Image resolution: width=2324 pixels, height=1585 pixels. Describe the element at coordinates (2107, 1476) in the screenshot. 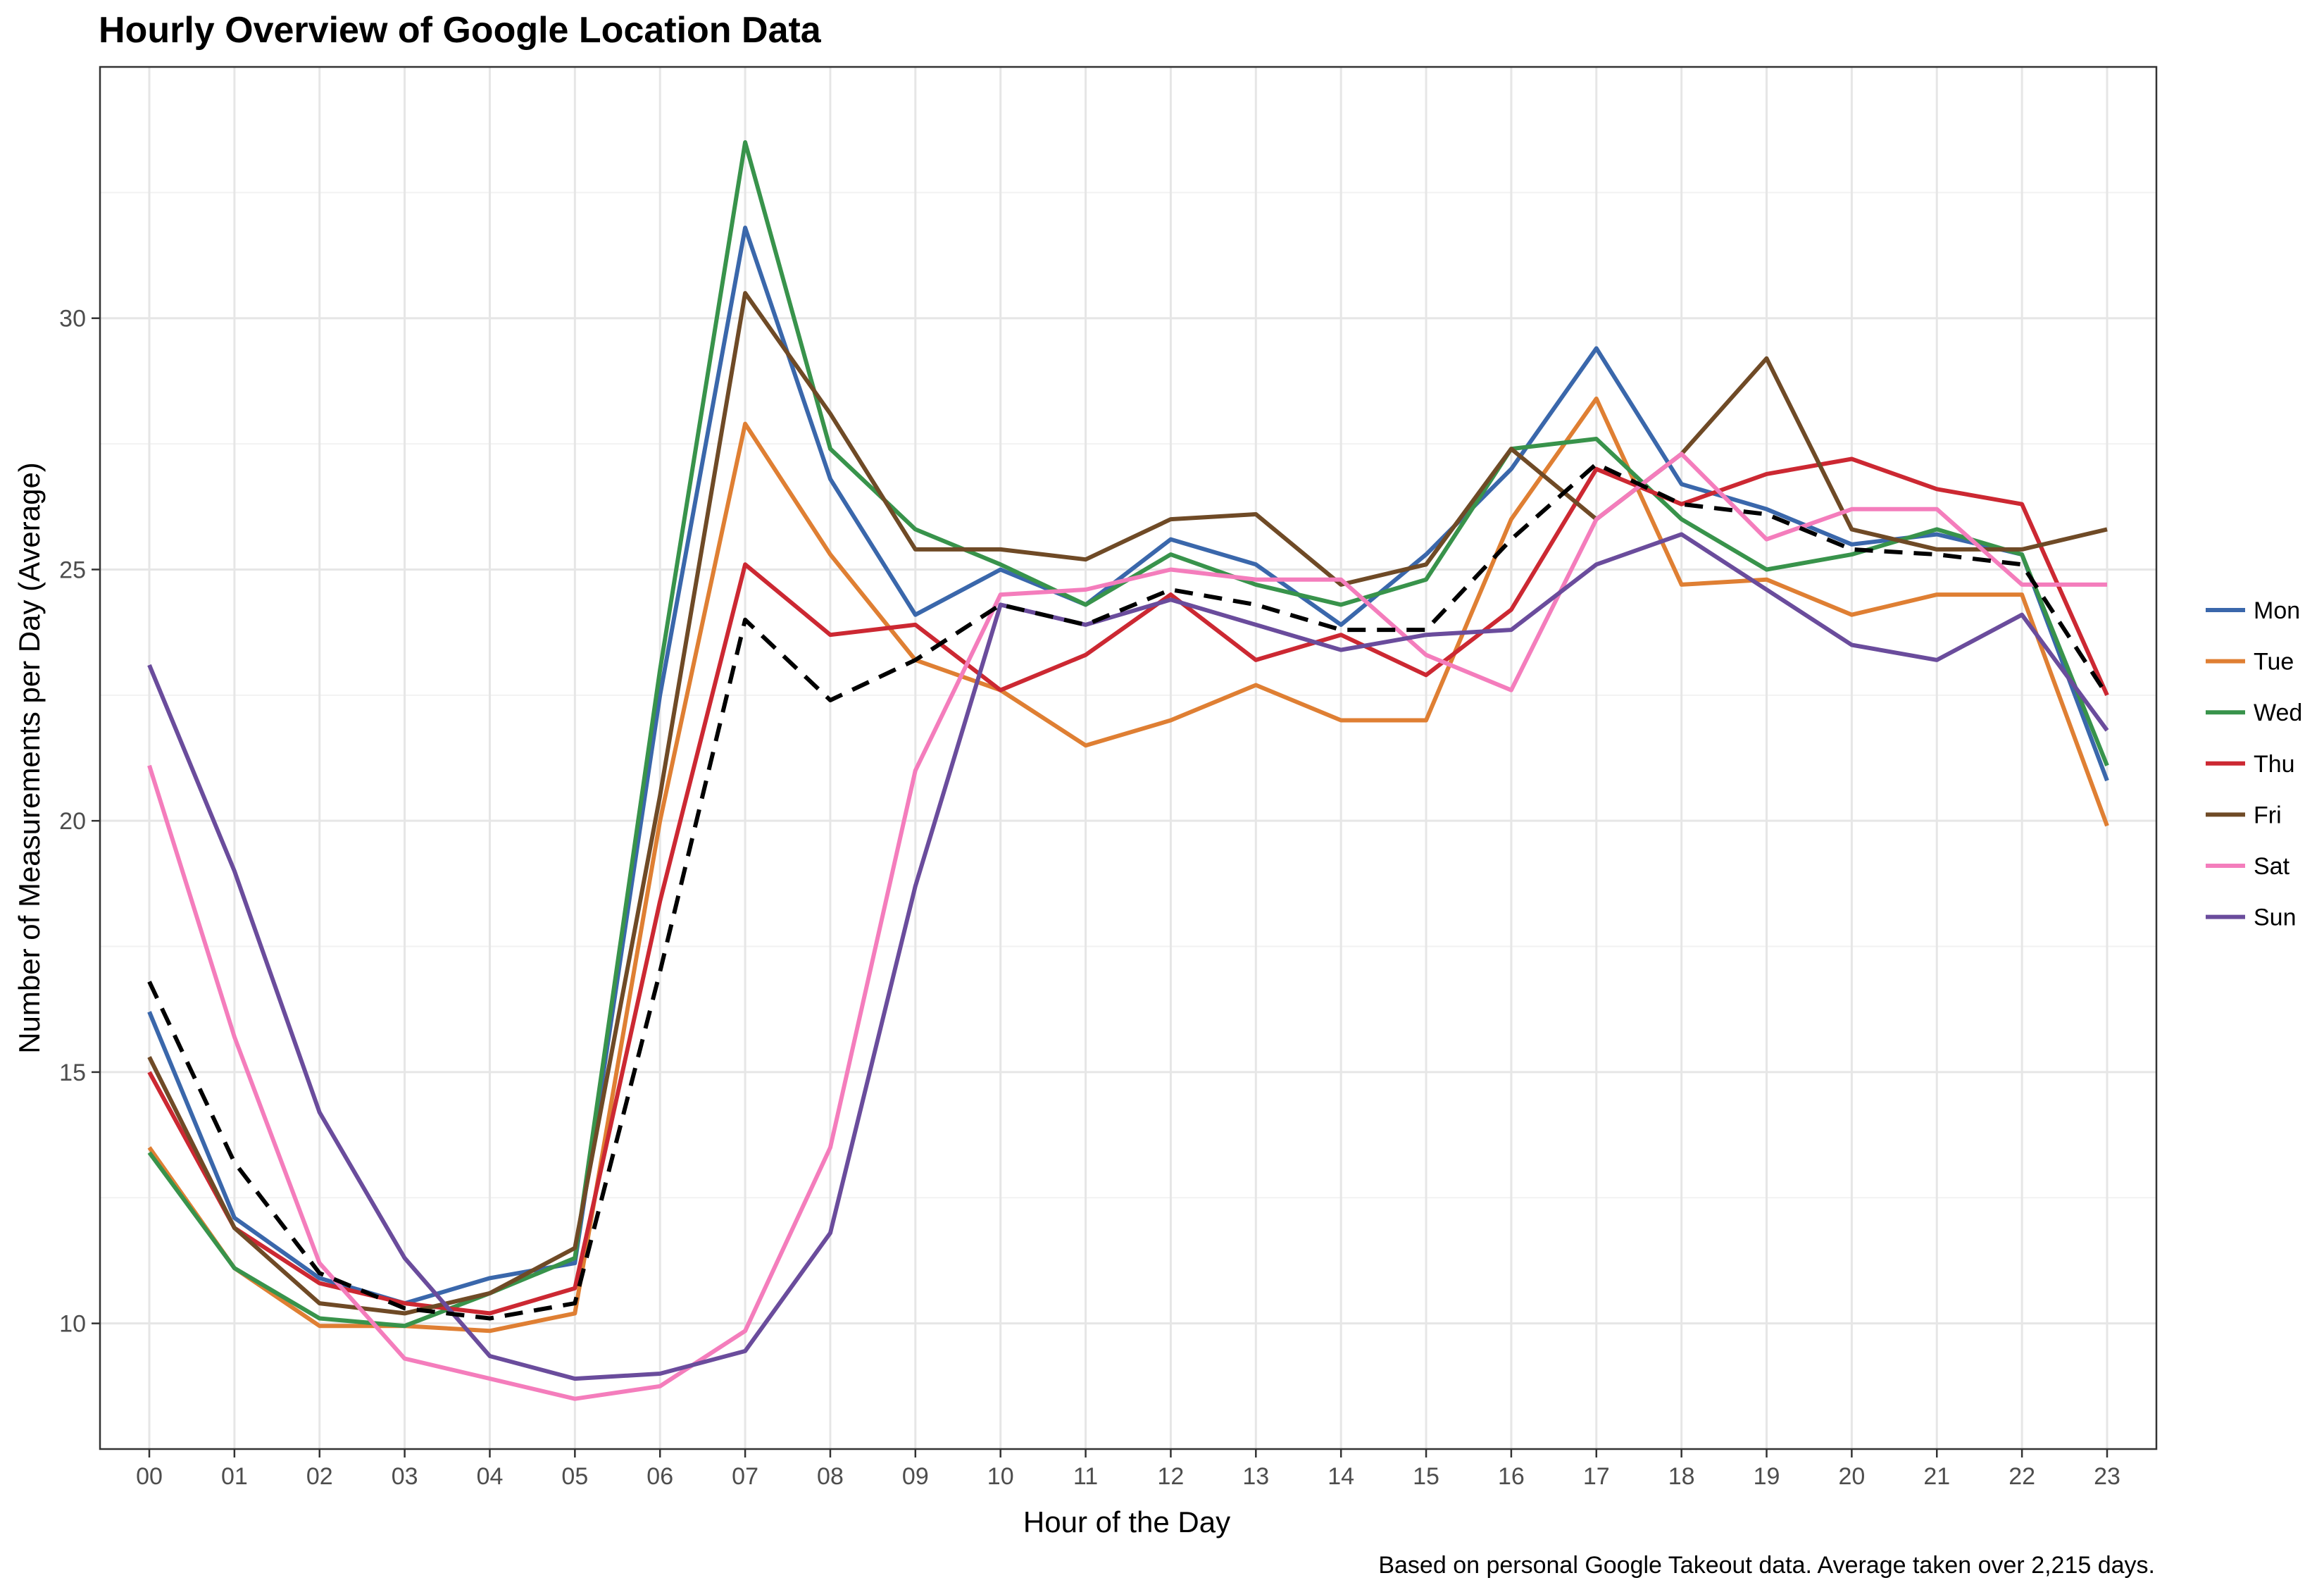

I see `x-tick-label: 23` at that location.